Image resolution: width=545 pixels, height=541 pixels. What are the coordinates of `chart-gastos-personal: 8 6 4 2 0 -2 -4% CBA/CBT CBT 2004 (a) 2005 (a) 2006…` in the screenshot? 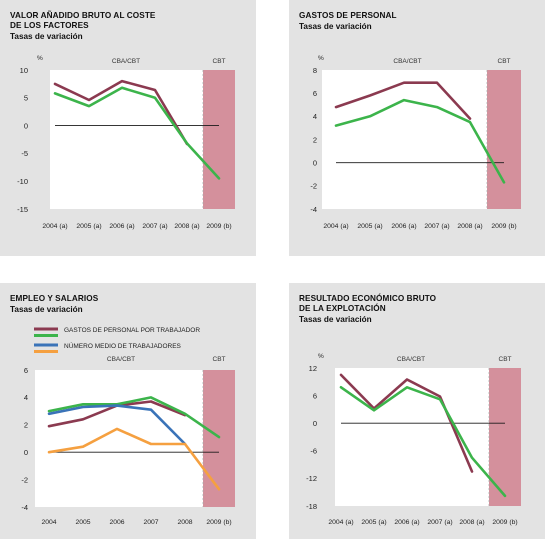 It's located at (415, 142).